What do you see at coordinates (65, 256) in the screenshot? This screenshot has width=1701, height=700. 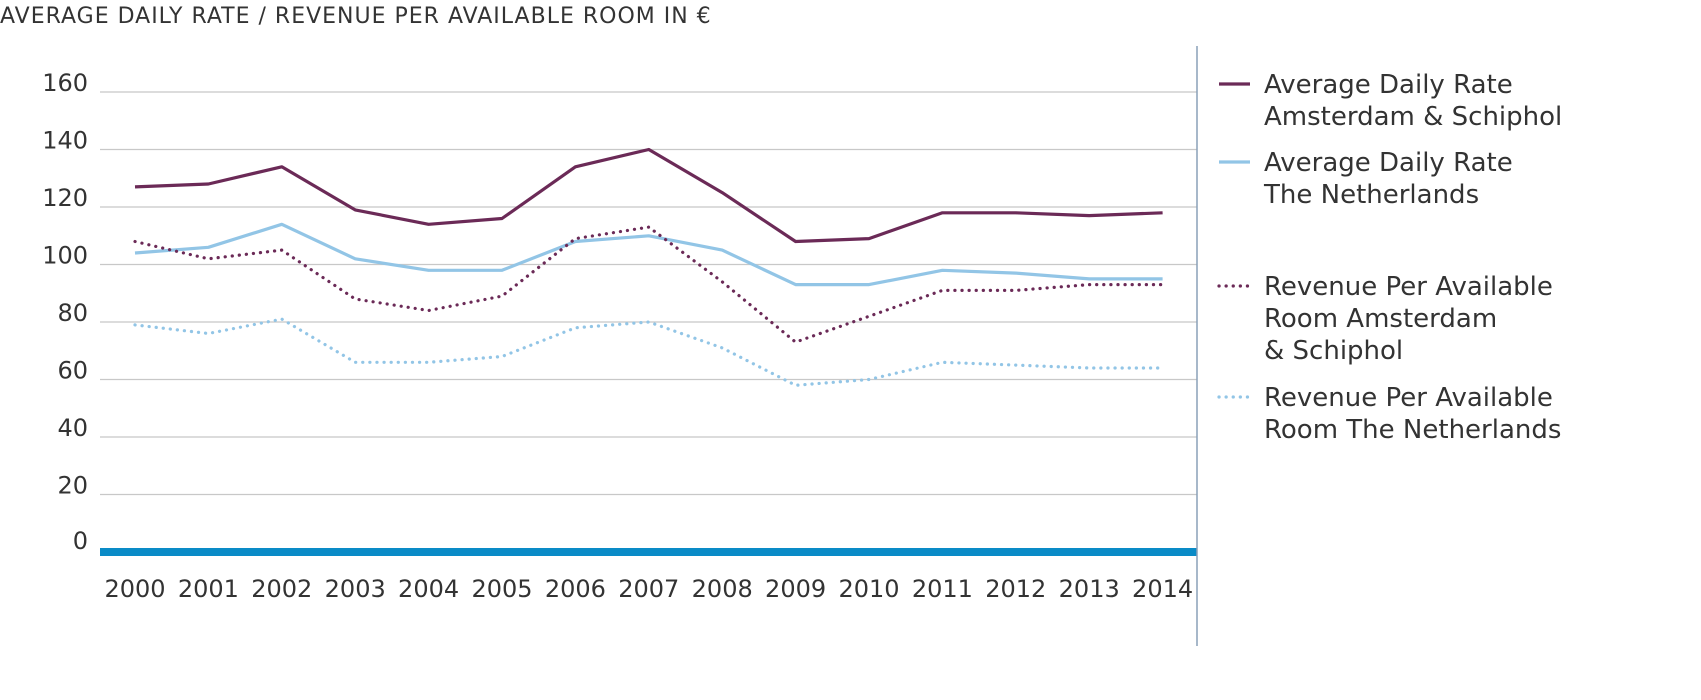 I see `y-tick-label: 100` at bounding box center [65, 256].